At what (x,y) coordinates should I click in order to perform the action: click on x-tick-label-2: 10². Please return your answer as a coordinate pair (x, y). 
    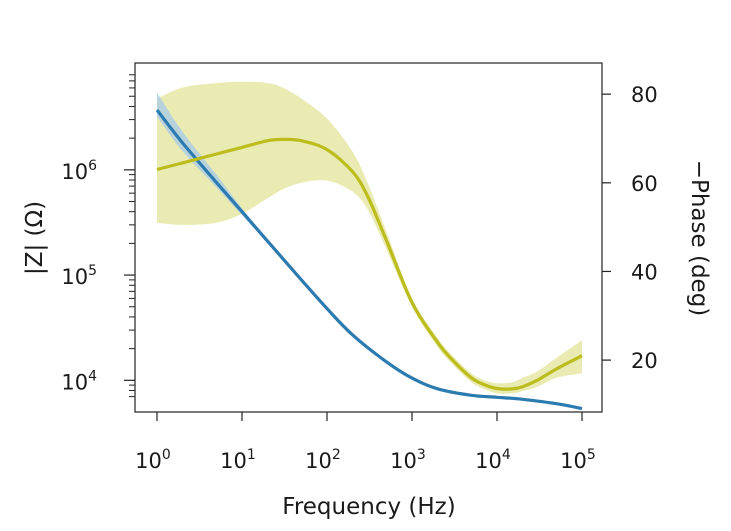
    Looking at the image, I should click on (323, 460).